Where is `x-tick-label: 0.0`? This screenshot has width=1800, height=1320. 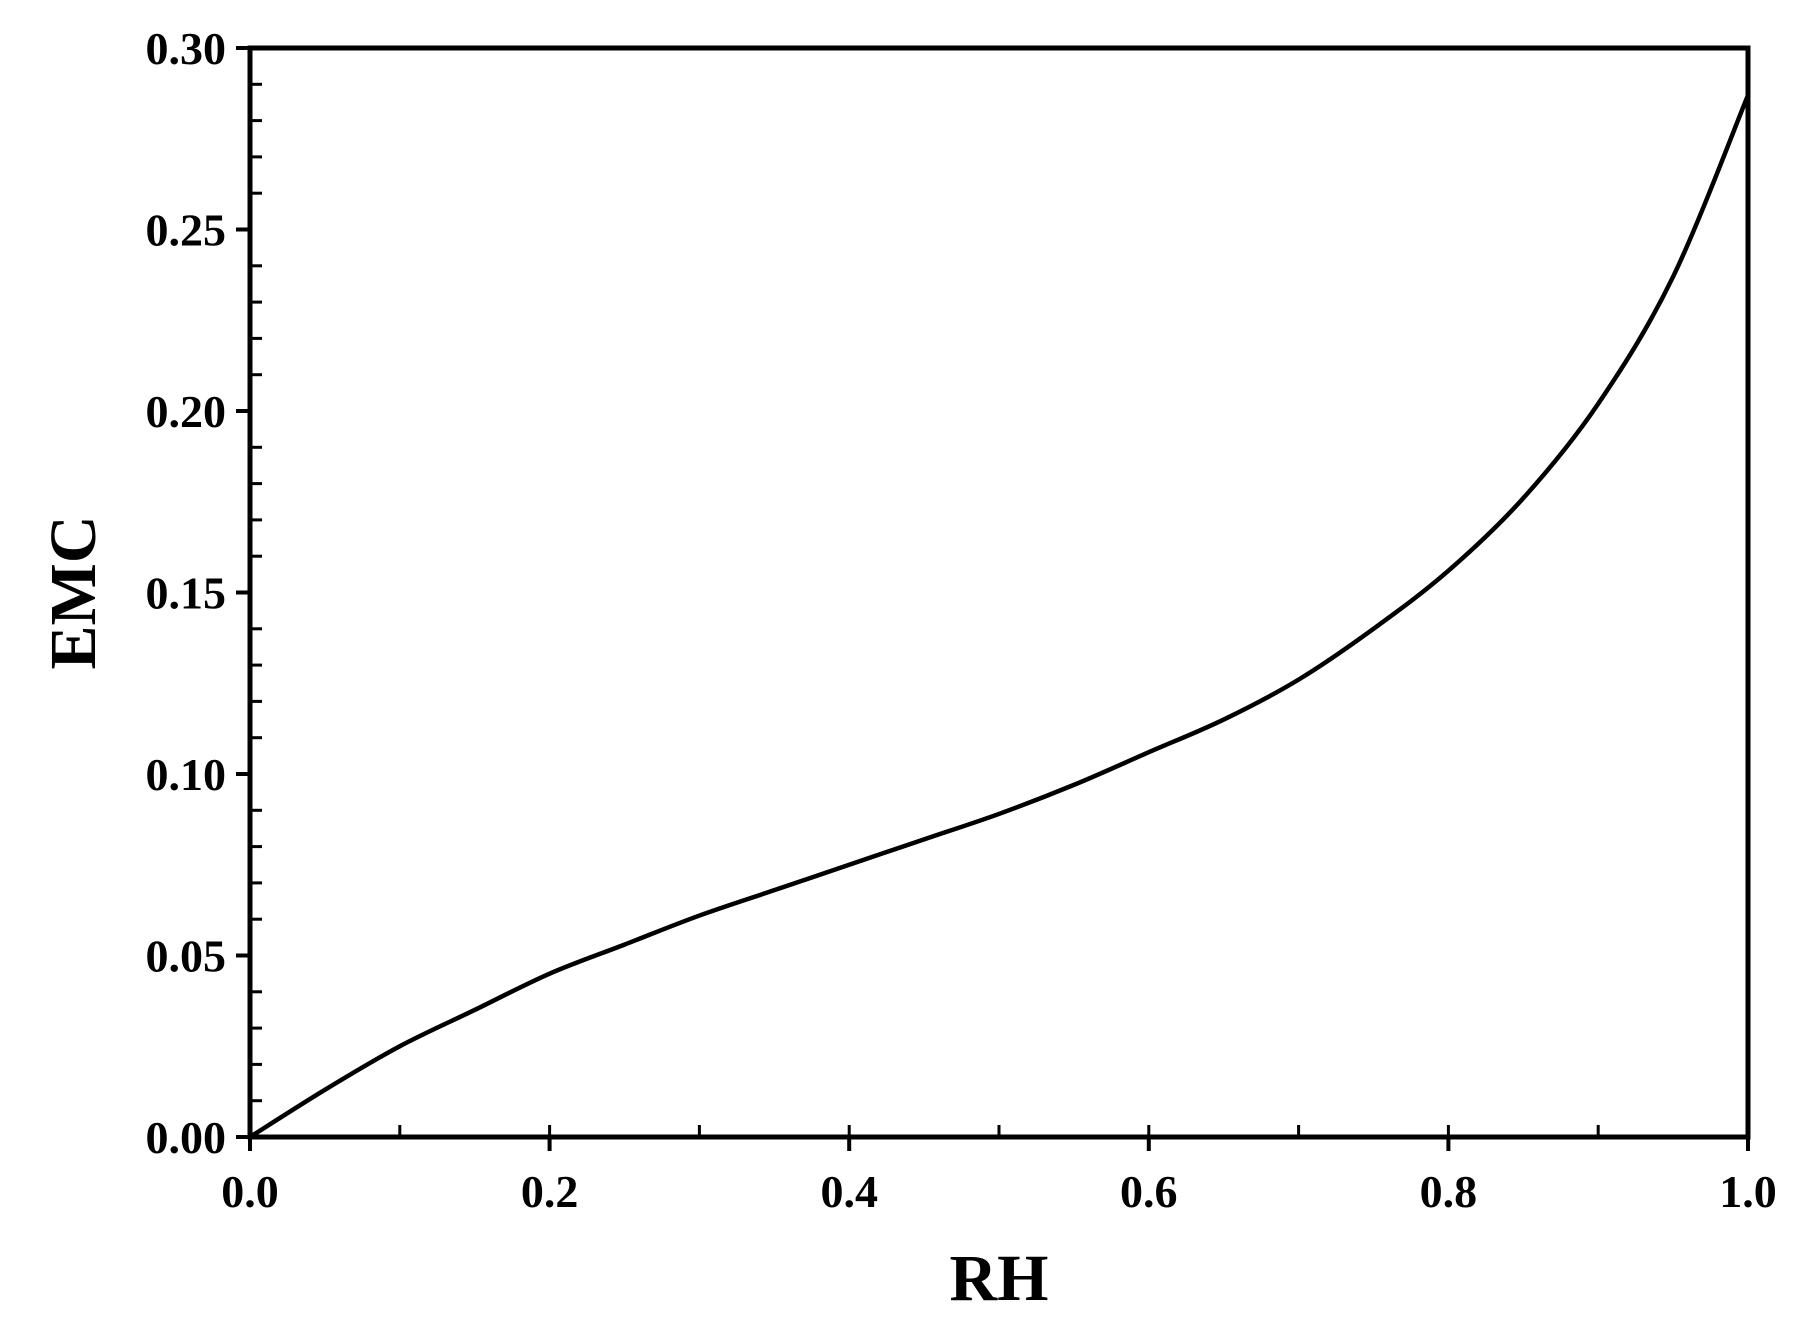
x-tick-label: 0.0 is located at coordinates (250, 1191).